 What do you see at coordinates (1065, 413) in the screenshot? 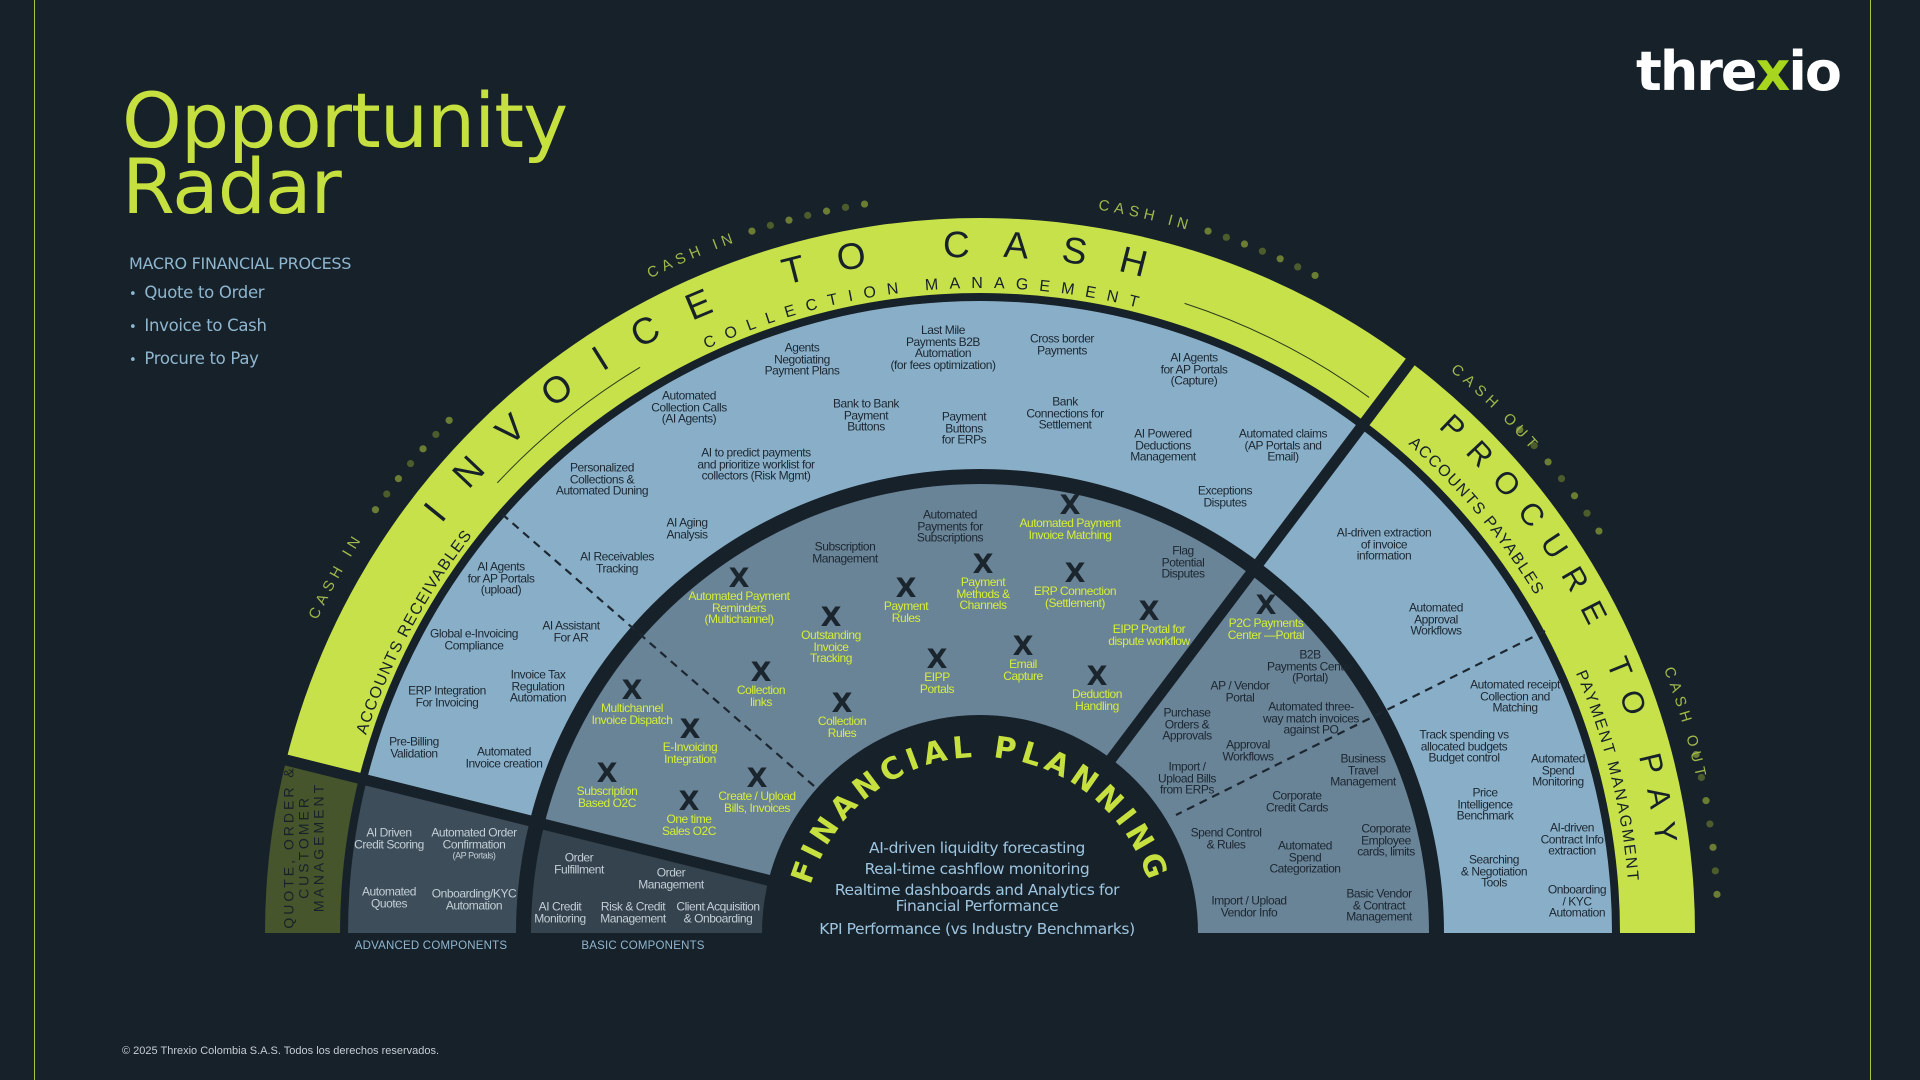
I see `capability-label: Bank Connections for Settlement` at bounding box center [1065, 413].